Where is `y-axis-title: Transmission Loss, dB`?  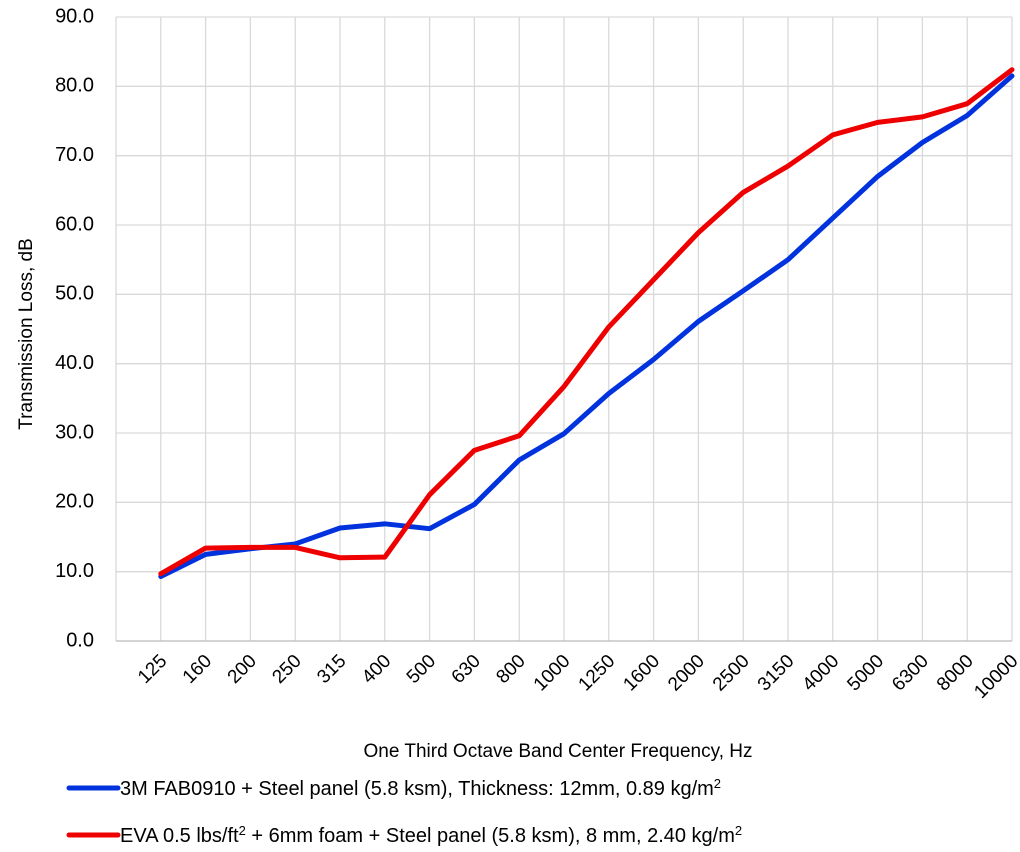
y-axis-title: Transmission Loss, dB is located at coordinates (26, 333).